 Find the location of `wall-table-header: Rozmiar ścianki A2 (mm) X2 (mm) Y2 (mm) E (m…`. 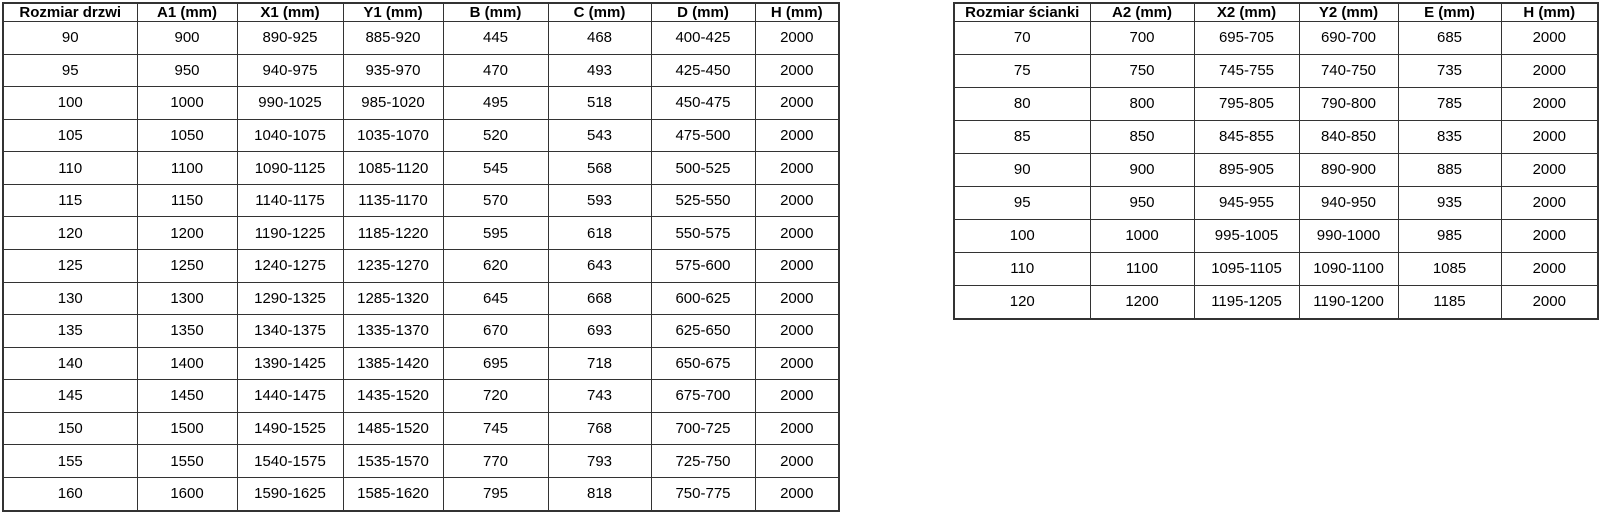

wall-table-header: Rozmiar ścianki A2 (mm) X2 (mm) Y2 (mm) E (m… is located at coordinates (1276, 12).